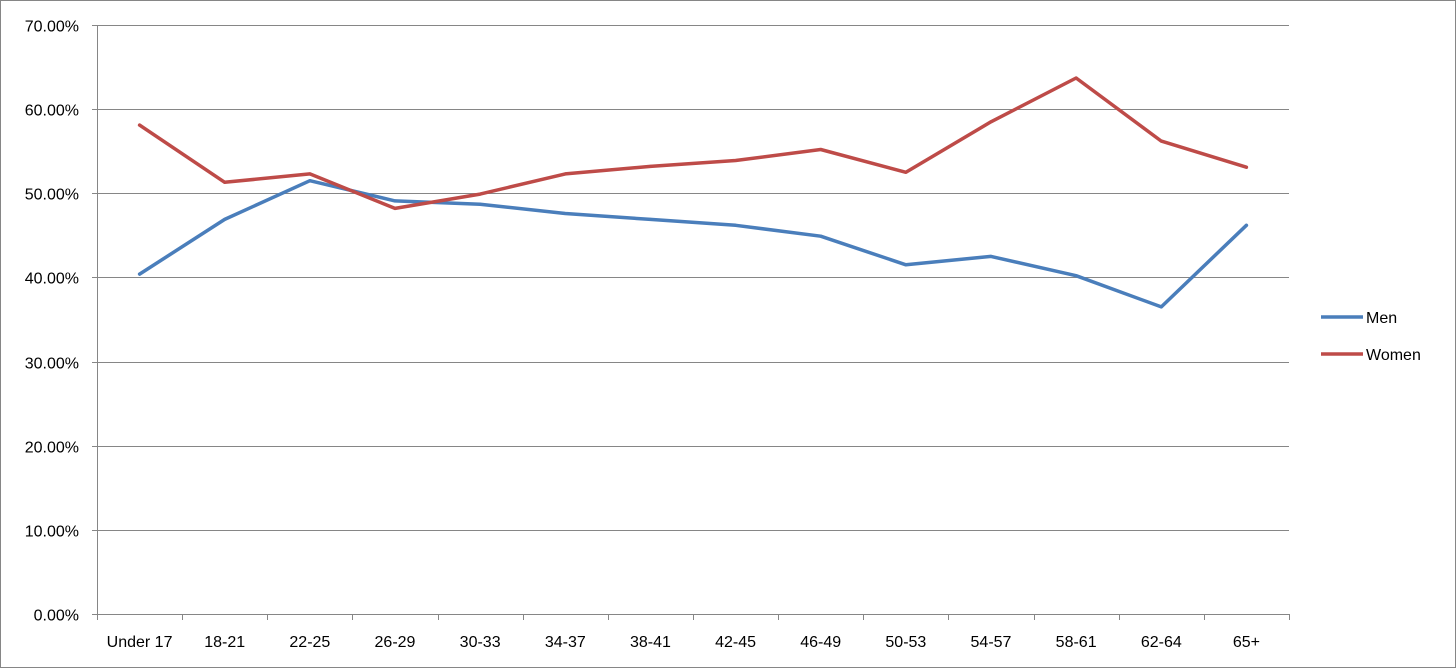 The height and width of the screenshot is (668, 1456). Describe the element at coordinates (52, 448) in the screenshot. I see `y-tick-label: 20.00%` at that location.